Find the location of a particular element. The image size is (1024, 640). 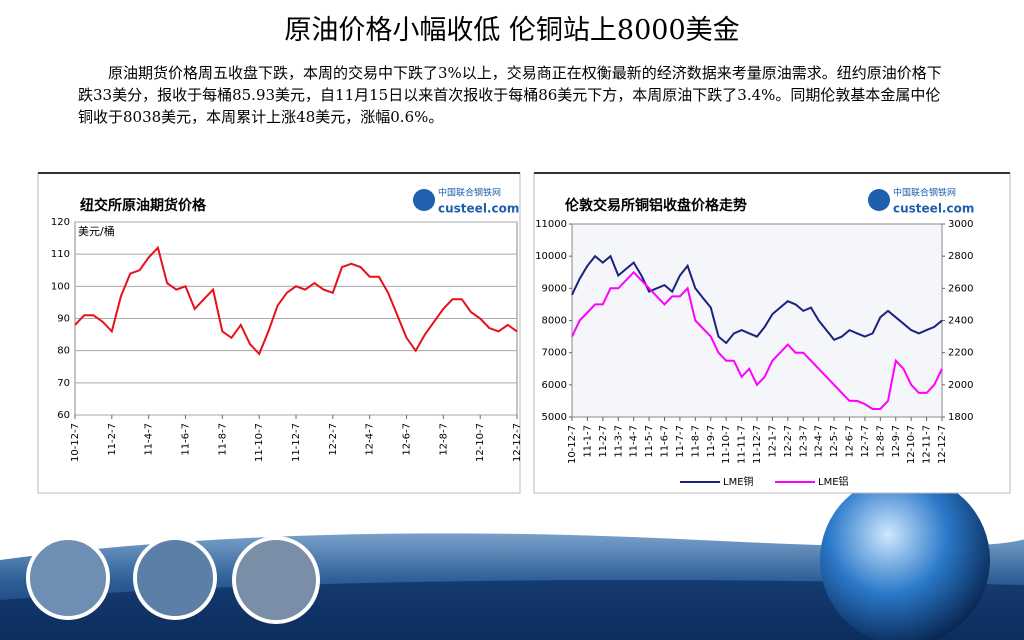

y2-tick-label: 2400 is located at coordinates (960, 321).